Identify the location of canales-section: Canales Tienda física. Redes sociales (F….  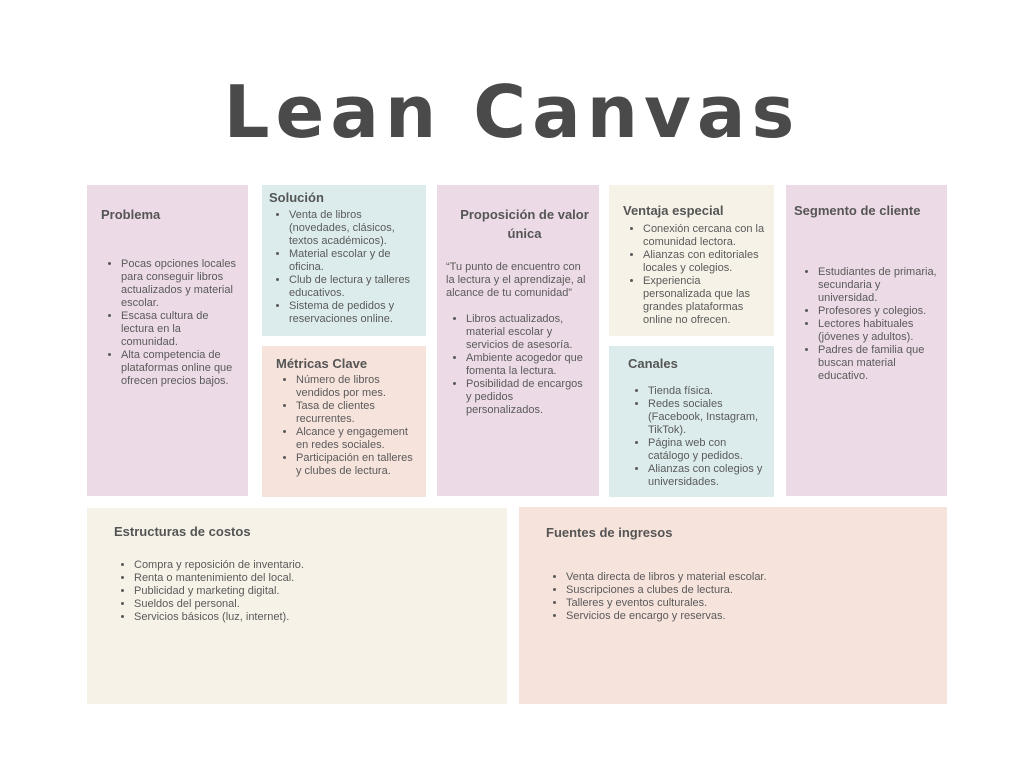
(691, 421).